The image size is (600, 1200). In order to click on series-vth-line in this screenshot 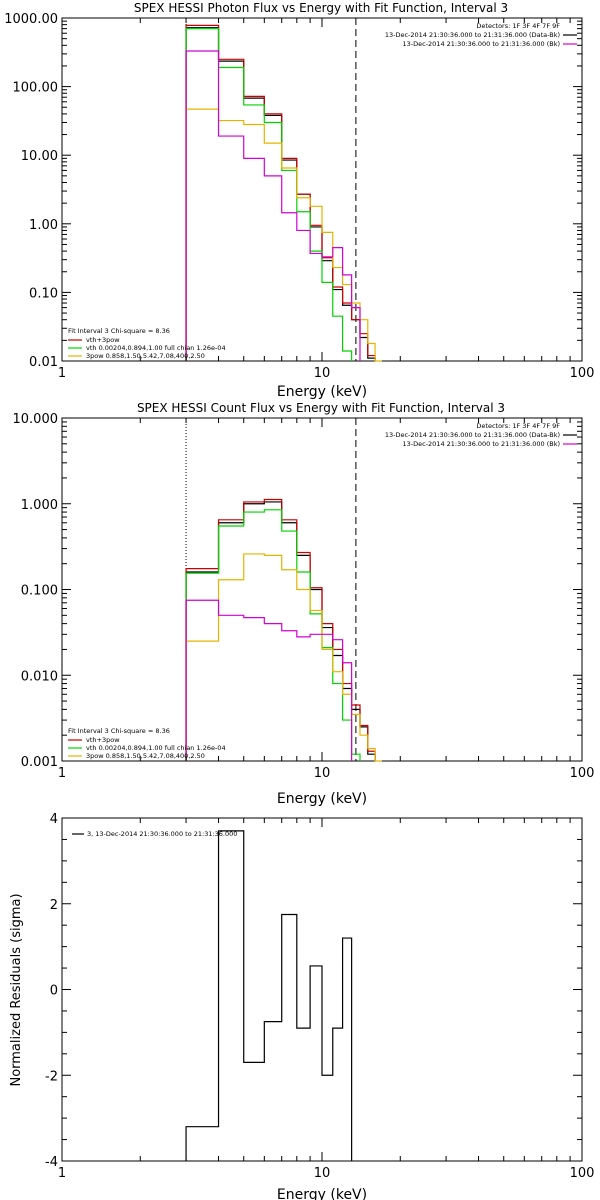, I will do `click(273, 635)`.